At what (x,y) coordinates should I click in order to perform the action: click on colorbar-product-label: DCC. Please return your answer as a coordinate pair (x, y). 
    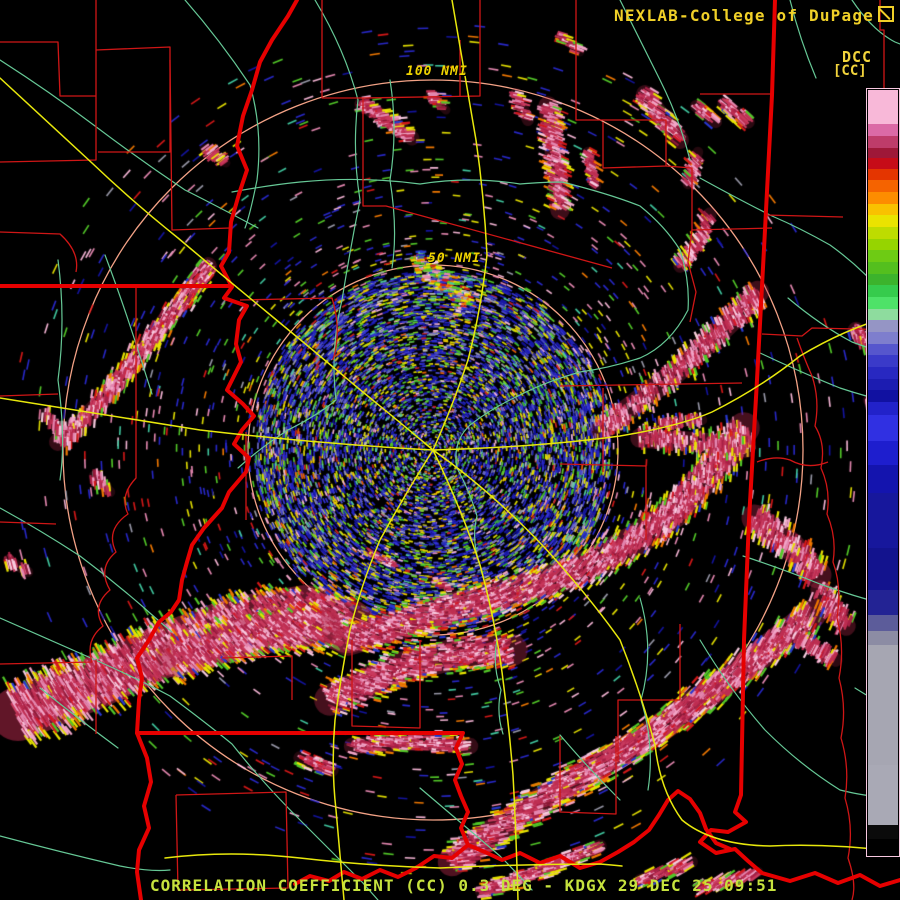
    Looking at the image, I should click on (857, 57).